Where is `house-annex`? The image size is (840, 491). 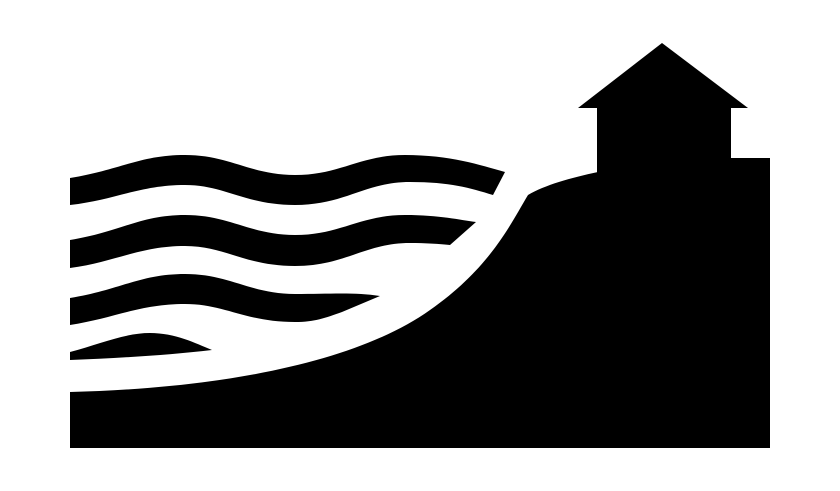
house-annex is located at coordinates (747, 173).